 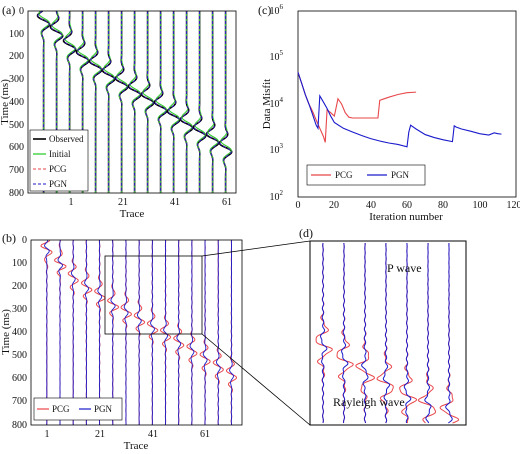 What do you see at coordinates (16, 170) in the screenshot?
I see `panel-a-ytick: 700` at bounding box center [16, 170].